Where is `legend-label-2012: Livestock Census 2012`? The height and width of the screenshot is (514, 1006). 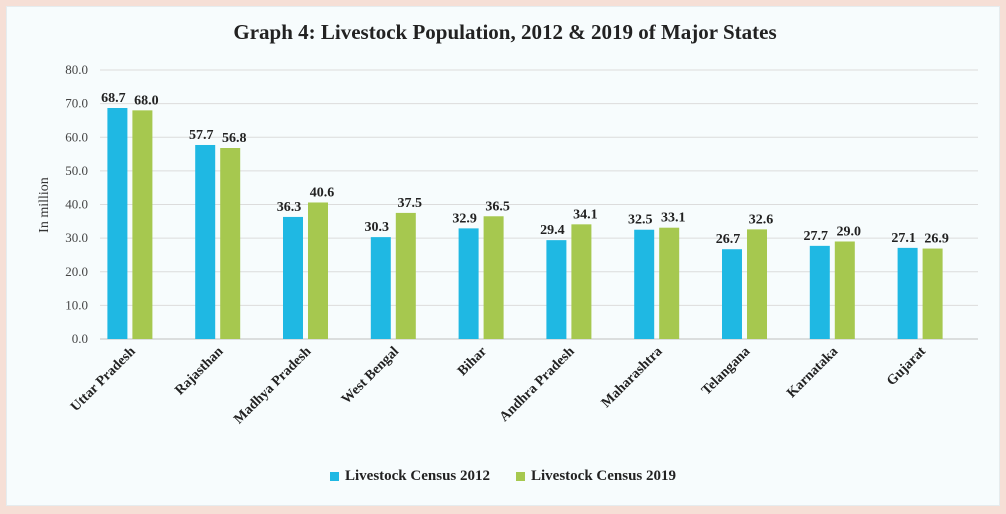
legend-label-2012: Livestock Census 2012 is located at coordinates (417, 476).